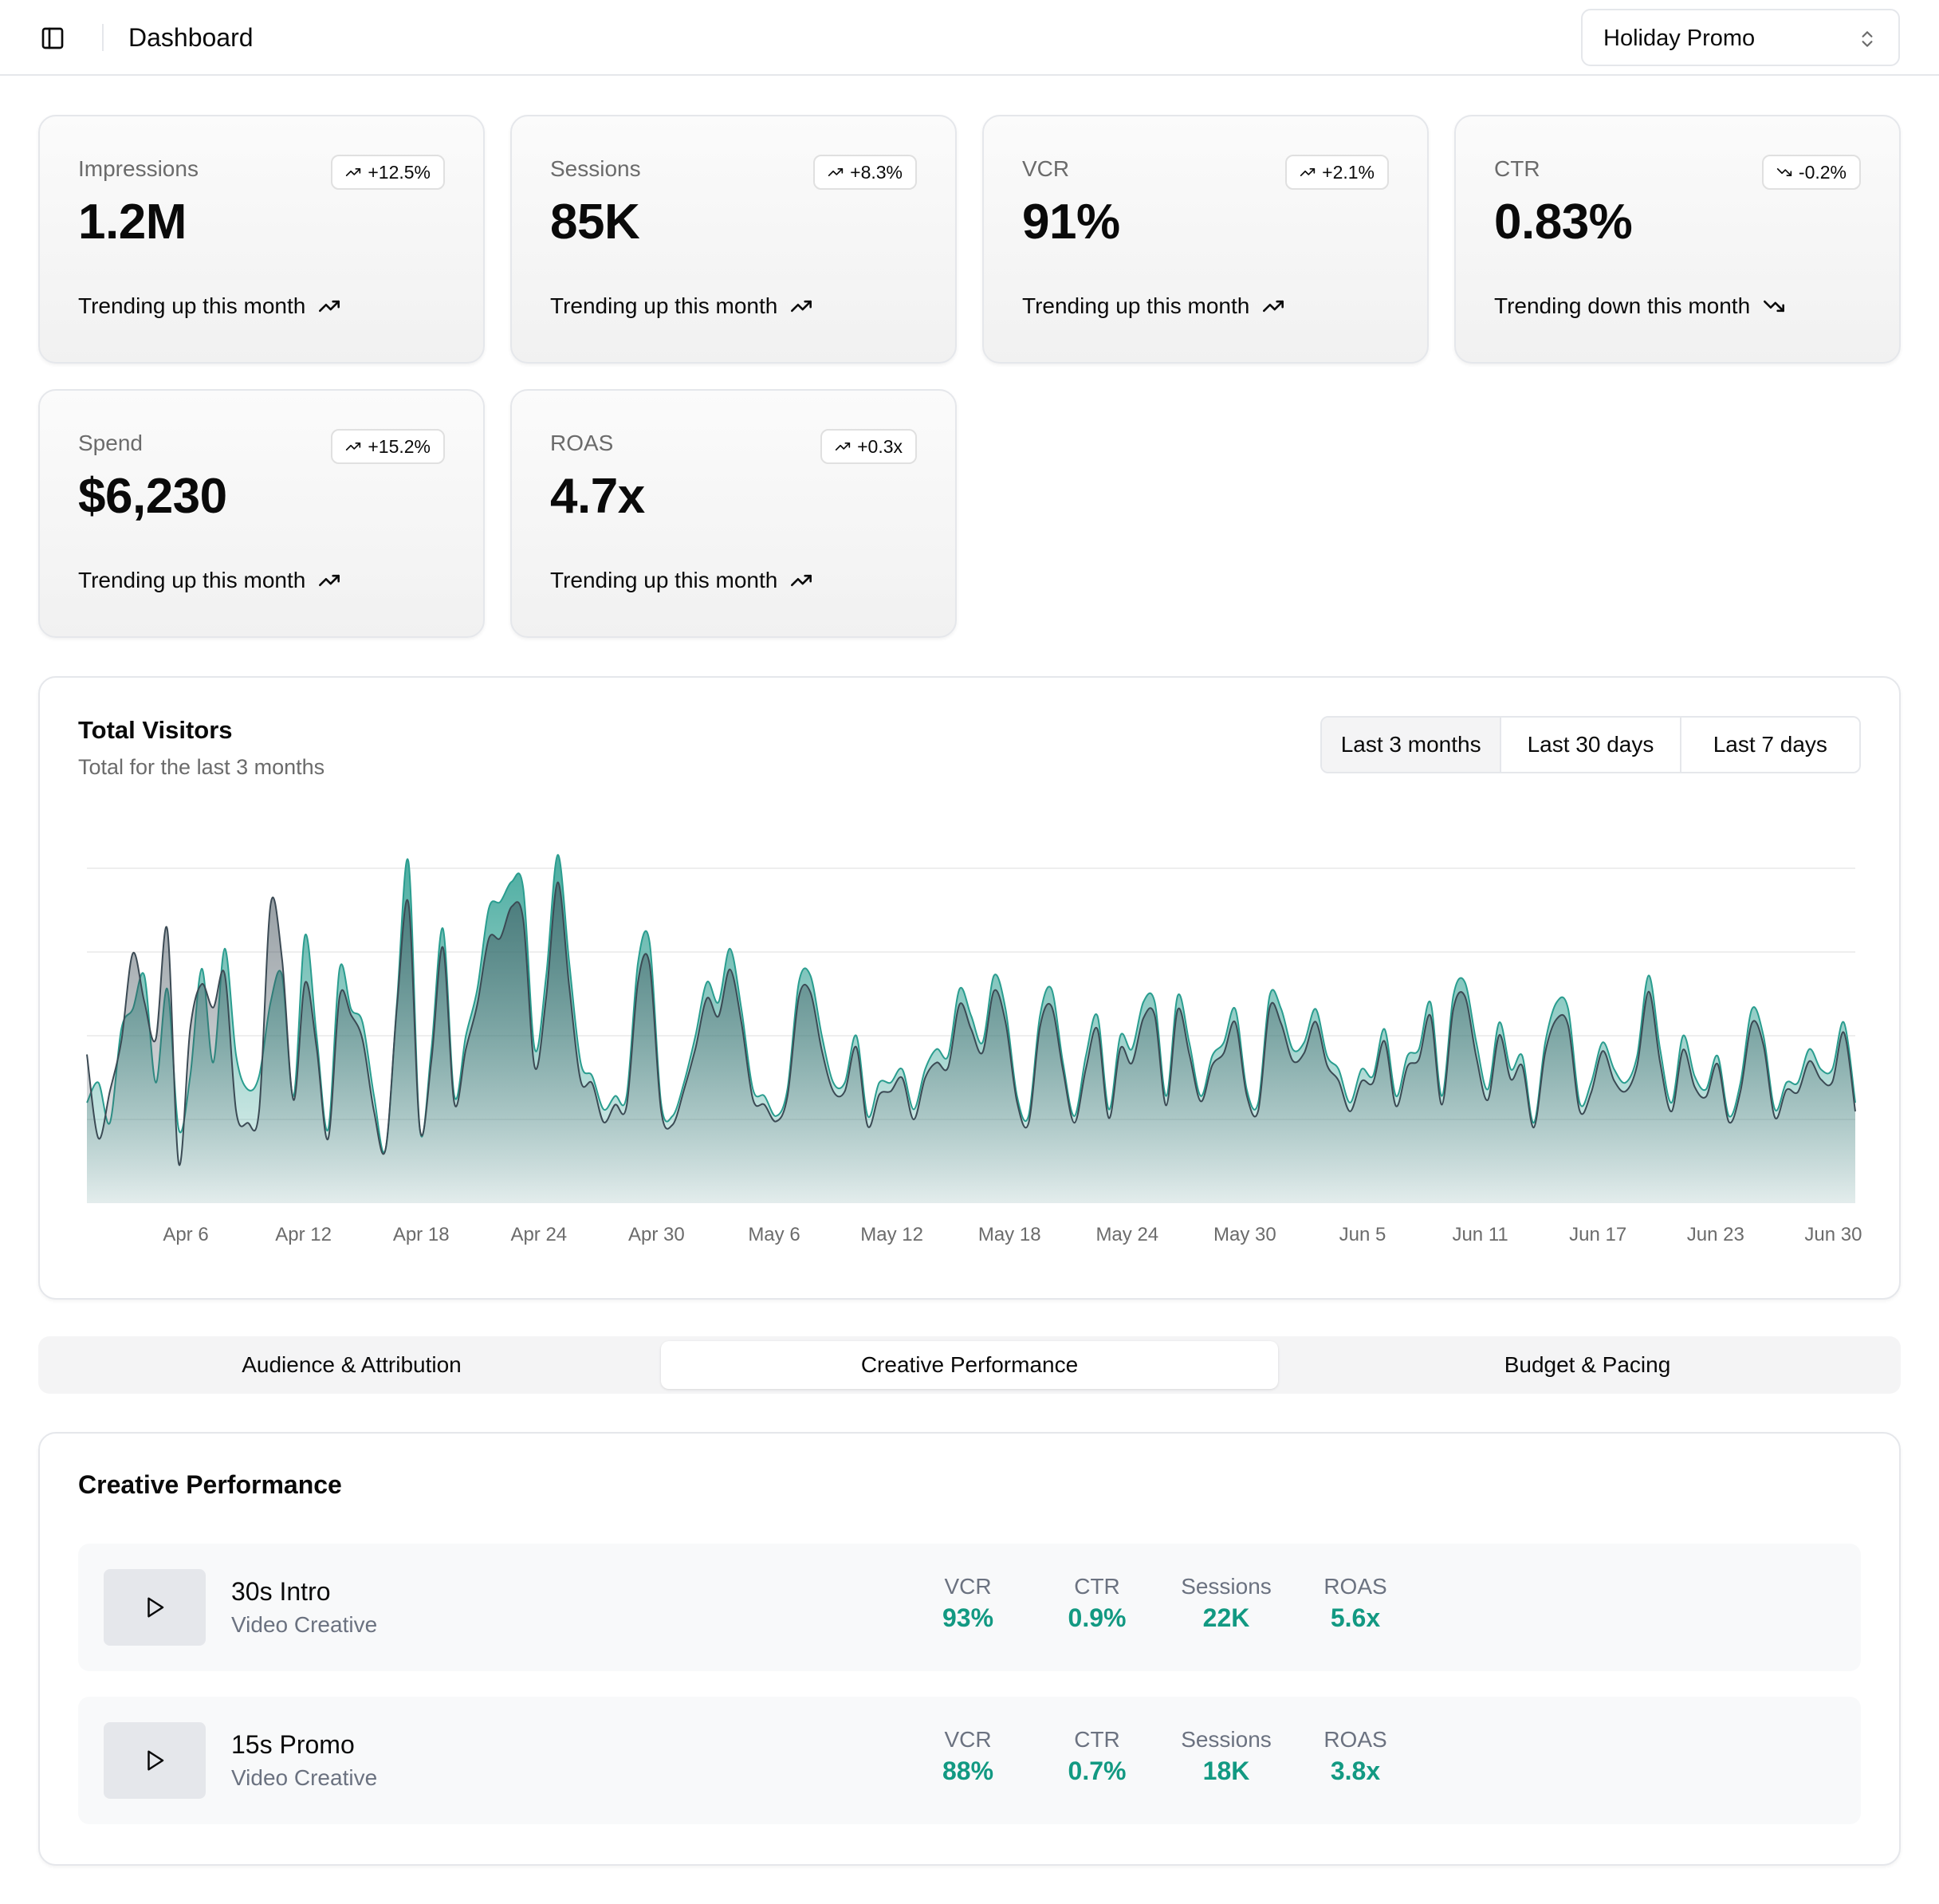  I want to click on chart-title: Total Visitors, so click(155, 730).